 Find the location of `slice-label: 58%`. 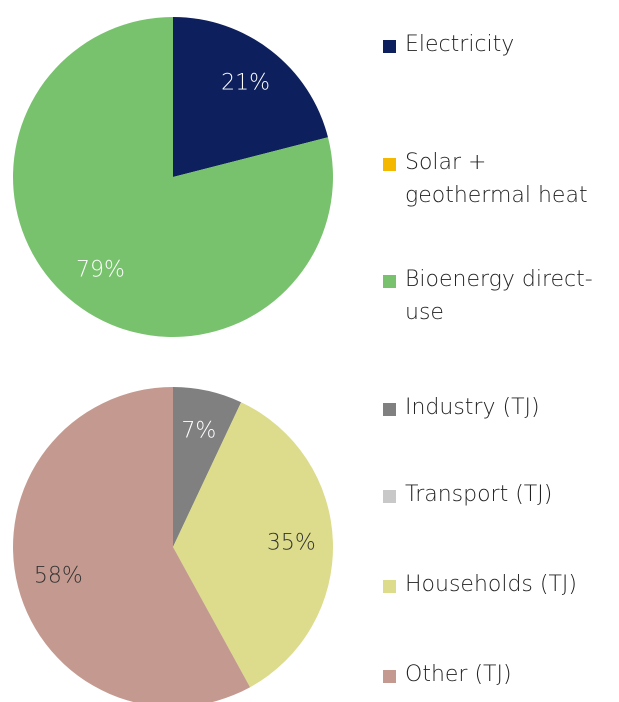

slice-label: 58% is located at coordinates (58, 575).